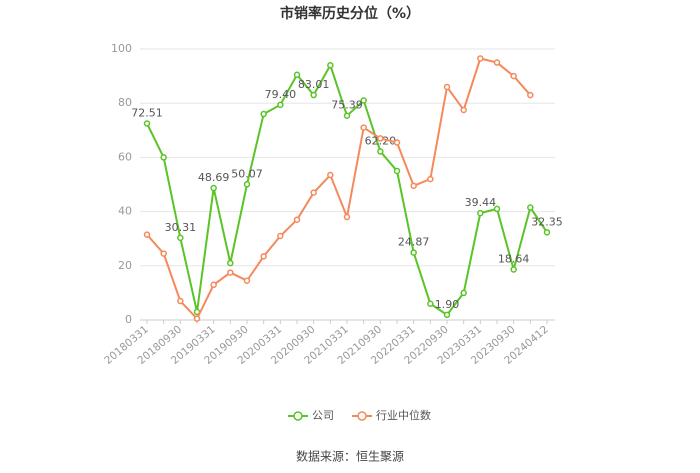  I want to click on data-label: 83.01, so click(314, 84).